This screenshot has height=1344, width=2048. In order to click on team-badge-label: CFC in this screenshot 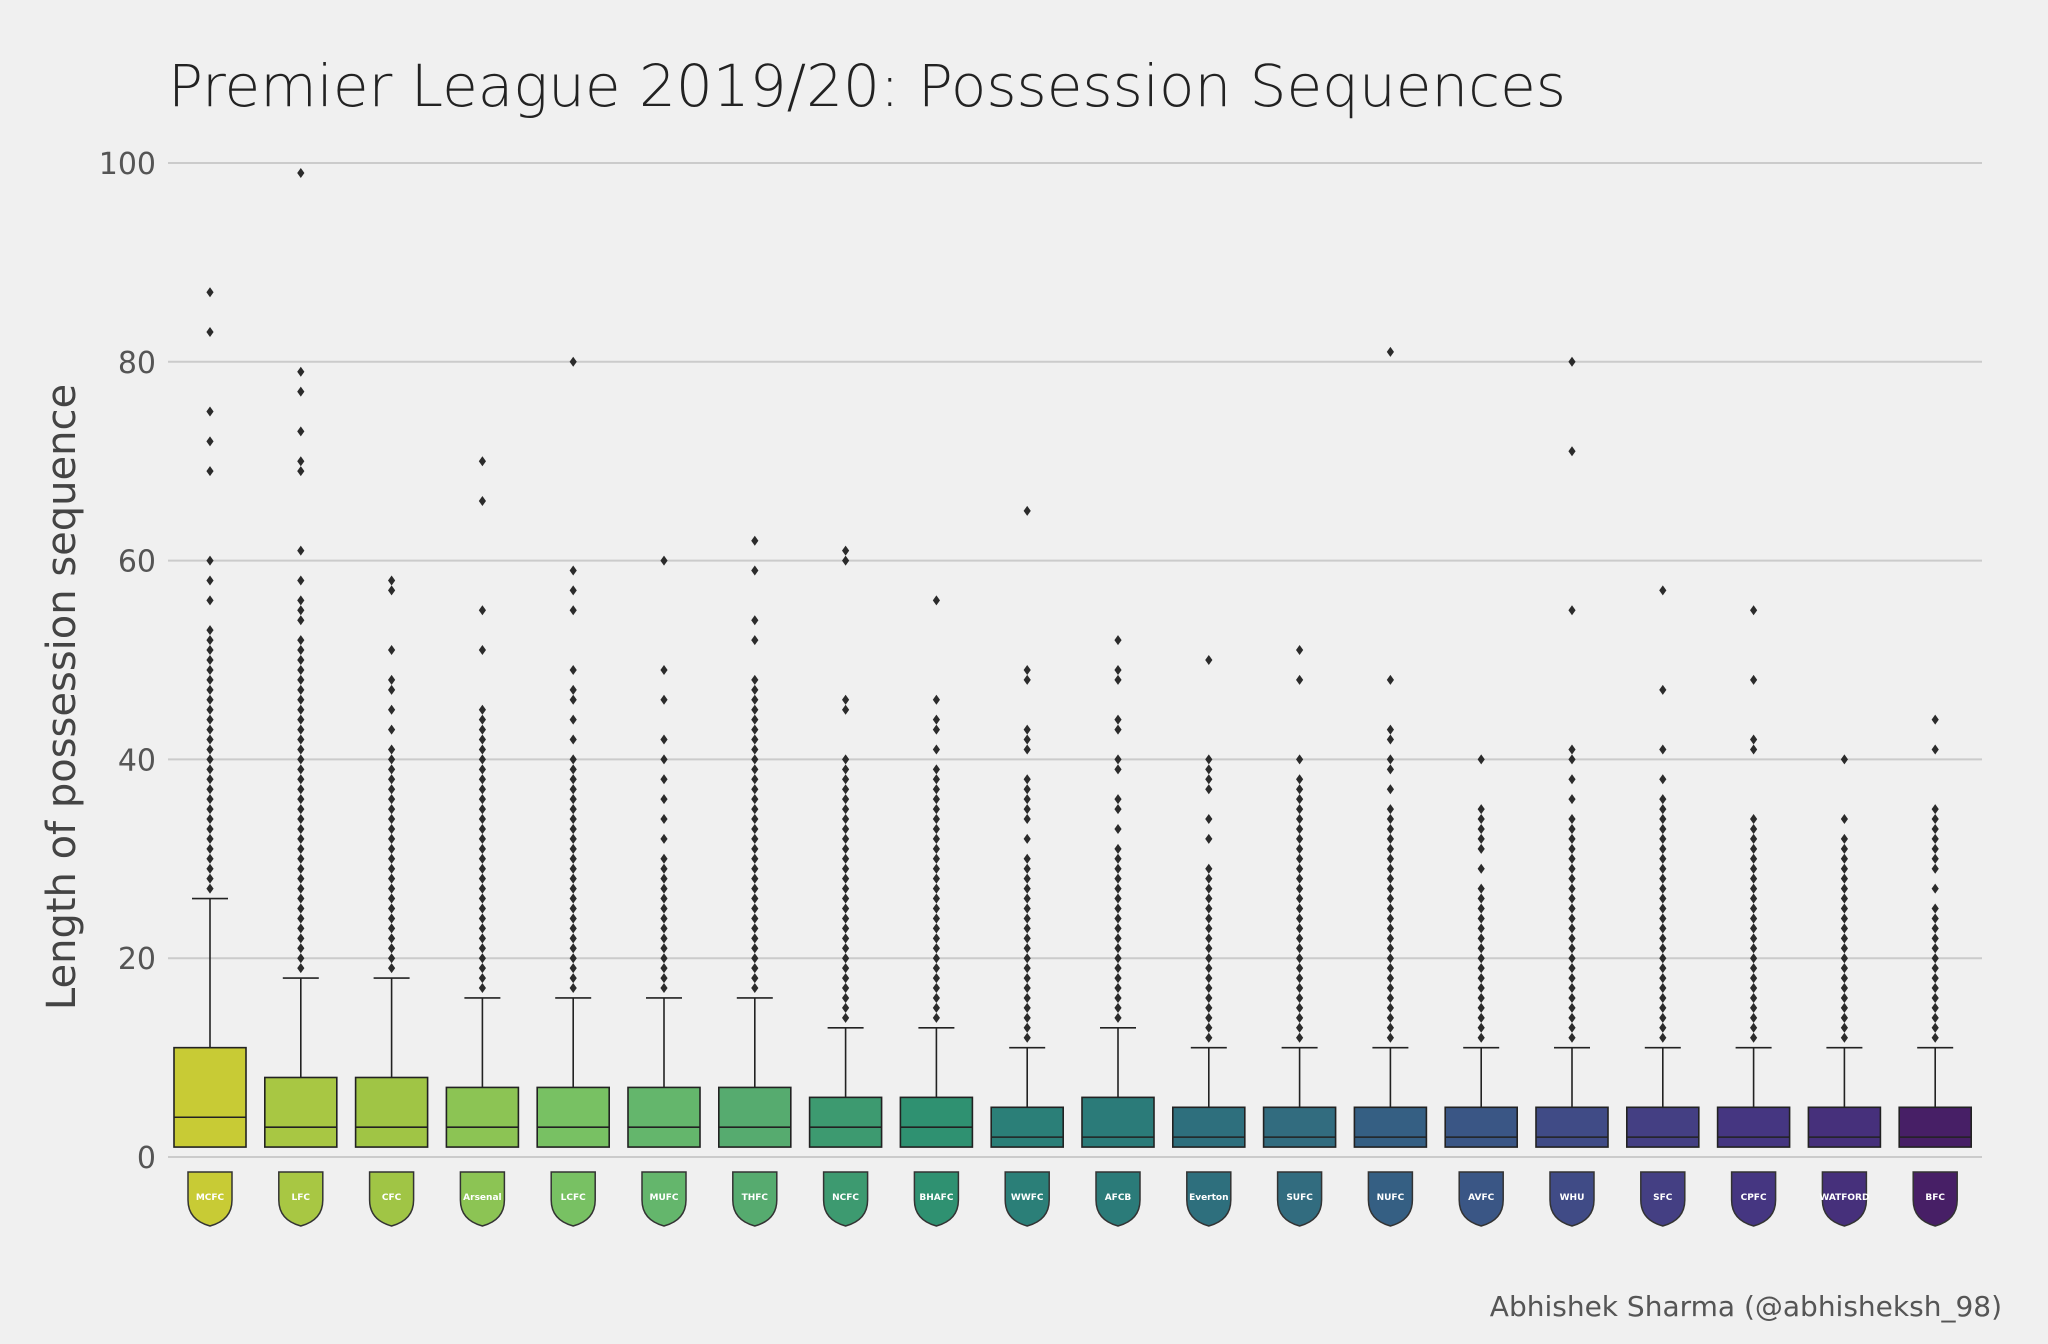, I will do `click(392, 1198)`.